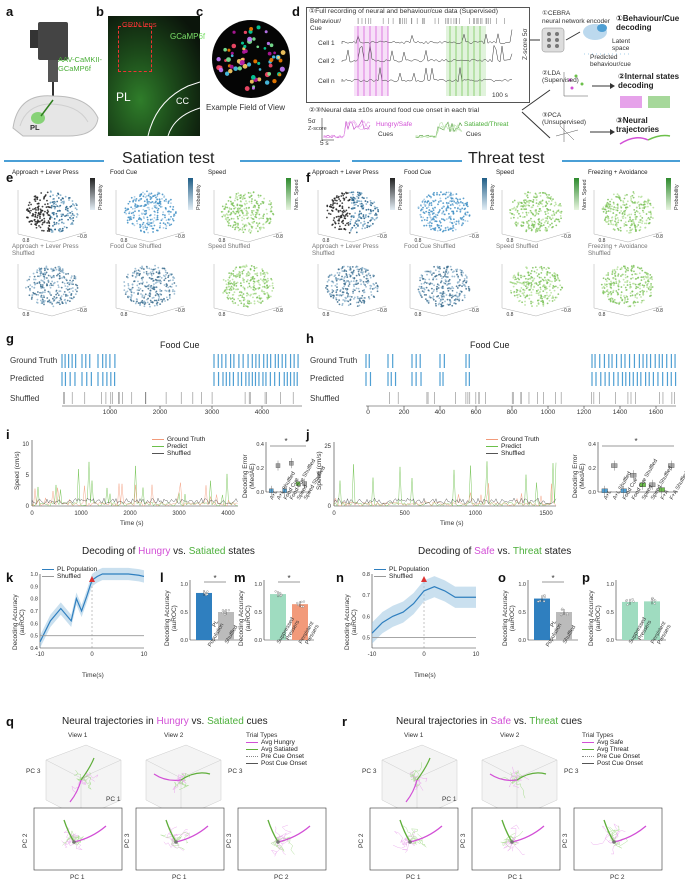 The height and width of the screenshot is (891, 685). Describe the element at coordinates (427, 57) in the screenshot. I see `panel-d-calcium-traces` at that location.